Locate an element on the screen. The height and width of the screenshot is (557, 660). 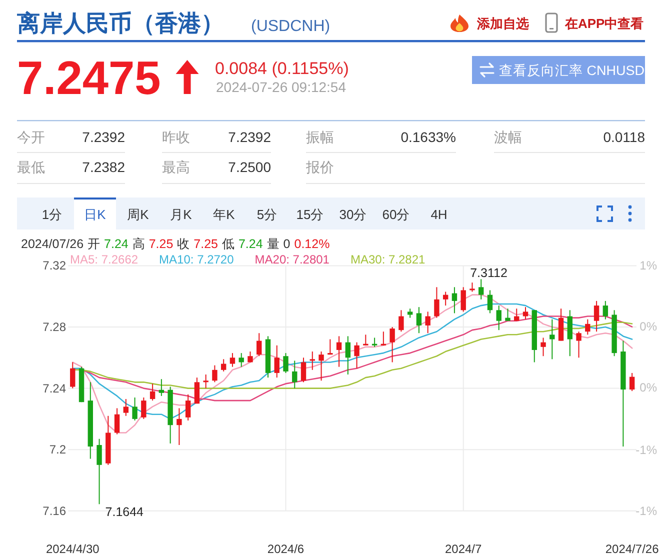
text: 低 7.24 is located at coordinates (242, 244).